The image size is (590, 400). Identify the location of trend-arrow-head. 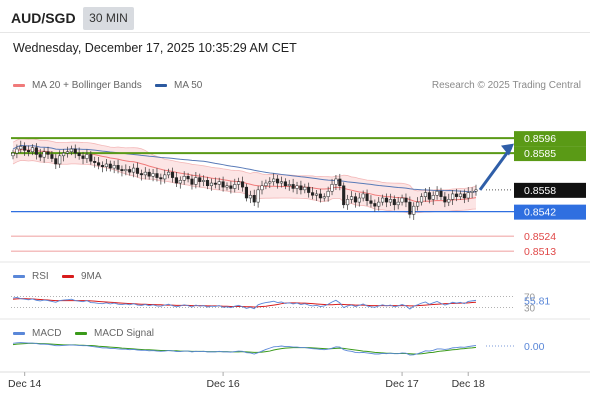
(507, 149).